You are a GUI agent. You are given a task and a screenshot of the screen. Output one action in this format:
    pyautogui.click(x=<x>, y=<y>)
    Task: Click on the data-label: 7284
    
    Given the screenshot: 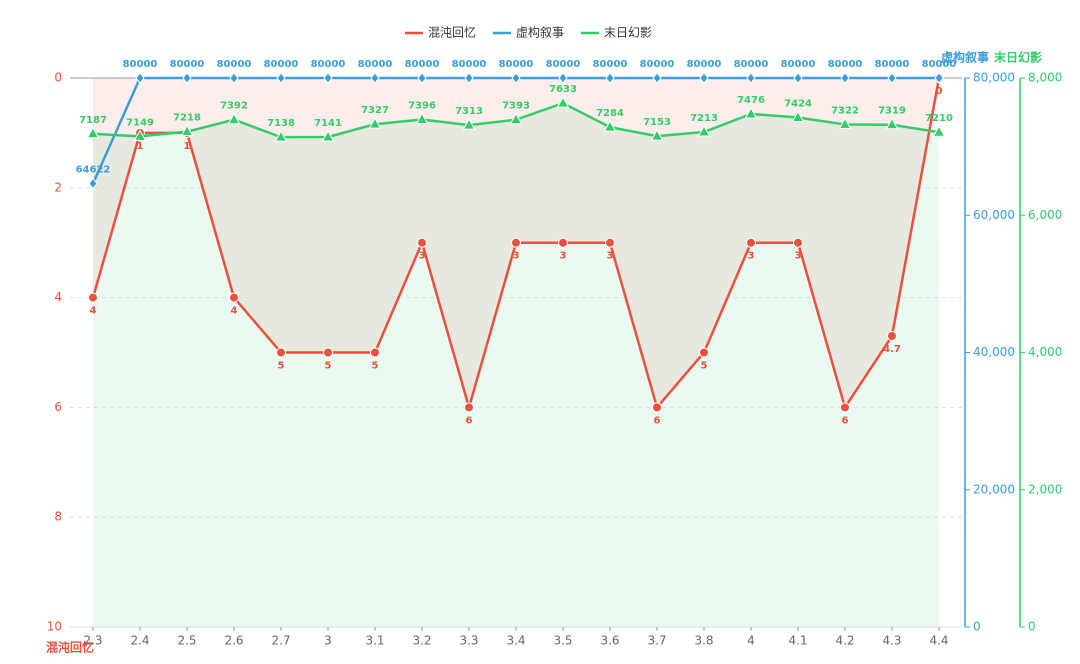 What is the action you would take?
    pyautogui.click(x=610, y=113)
    